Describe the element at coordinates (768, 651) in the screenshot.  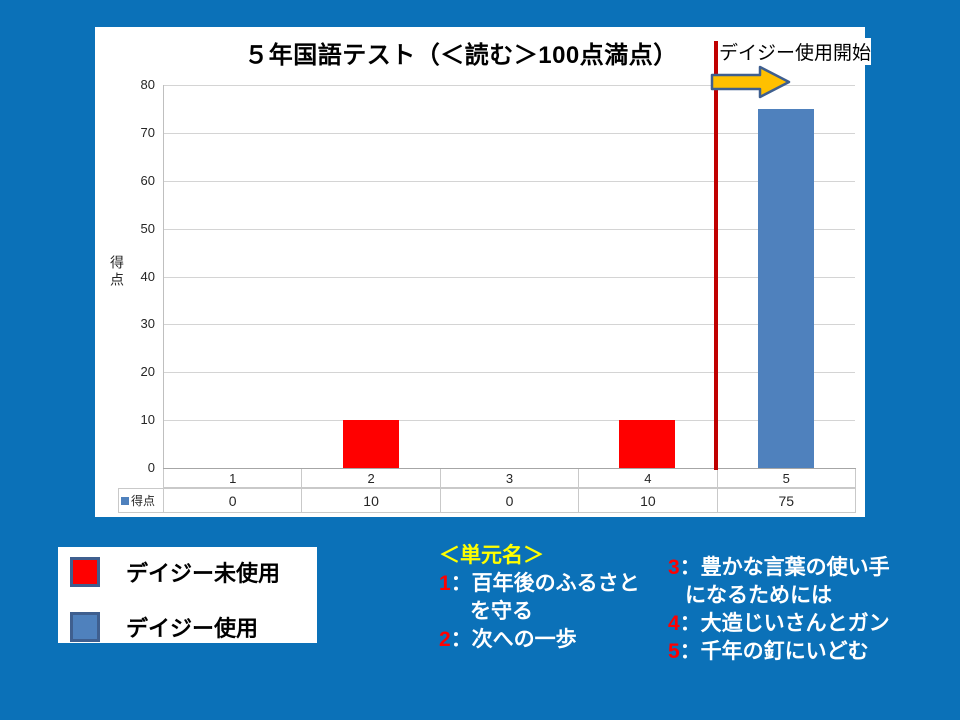
I see `unit-line-5-3: 5：千年の釘にいどむ` at that location.